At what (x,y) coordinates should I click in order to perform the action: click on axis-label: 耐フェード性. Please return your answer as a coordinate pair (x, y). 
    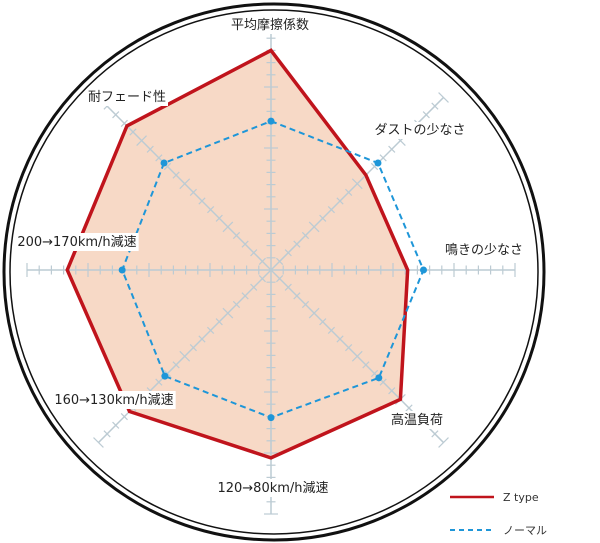
    Looking at the image, I should click on (127, 97).